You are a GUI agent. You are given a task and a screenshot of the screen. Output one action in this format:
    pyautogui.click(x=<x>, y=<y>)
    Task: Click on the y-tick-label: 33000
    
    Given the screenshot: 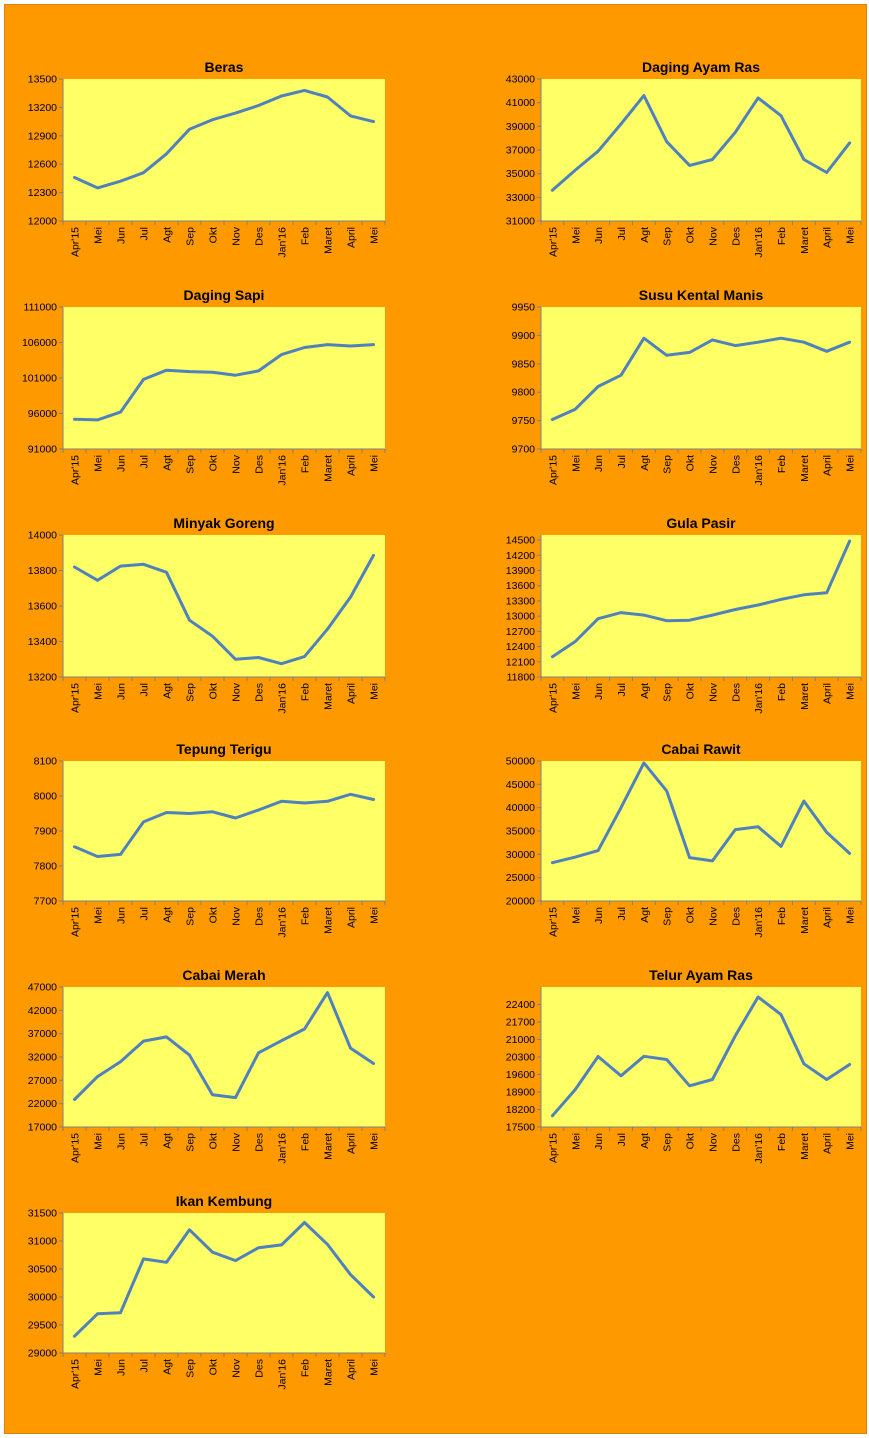 What is the action you would take?
    pyautogui.click(x=520, y=198)
    